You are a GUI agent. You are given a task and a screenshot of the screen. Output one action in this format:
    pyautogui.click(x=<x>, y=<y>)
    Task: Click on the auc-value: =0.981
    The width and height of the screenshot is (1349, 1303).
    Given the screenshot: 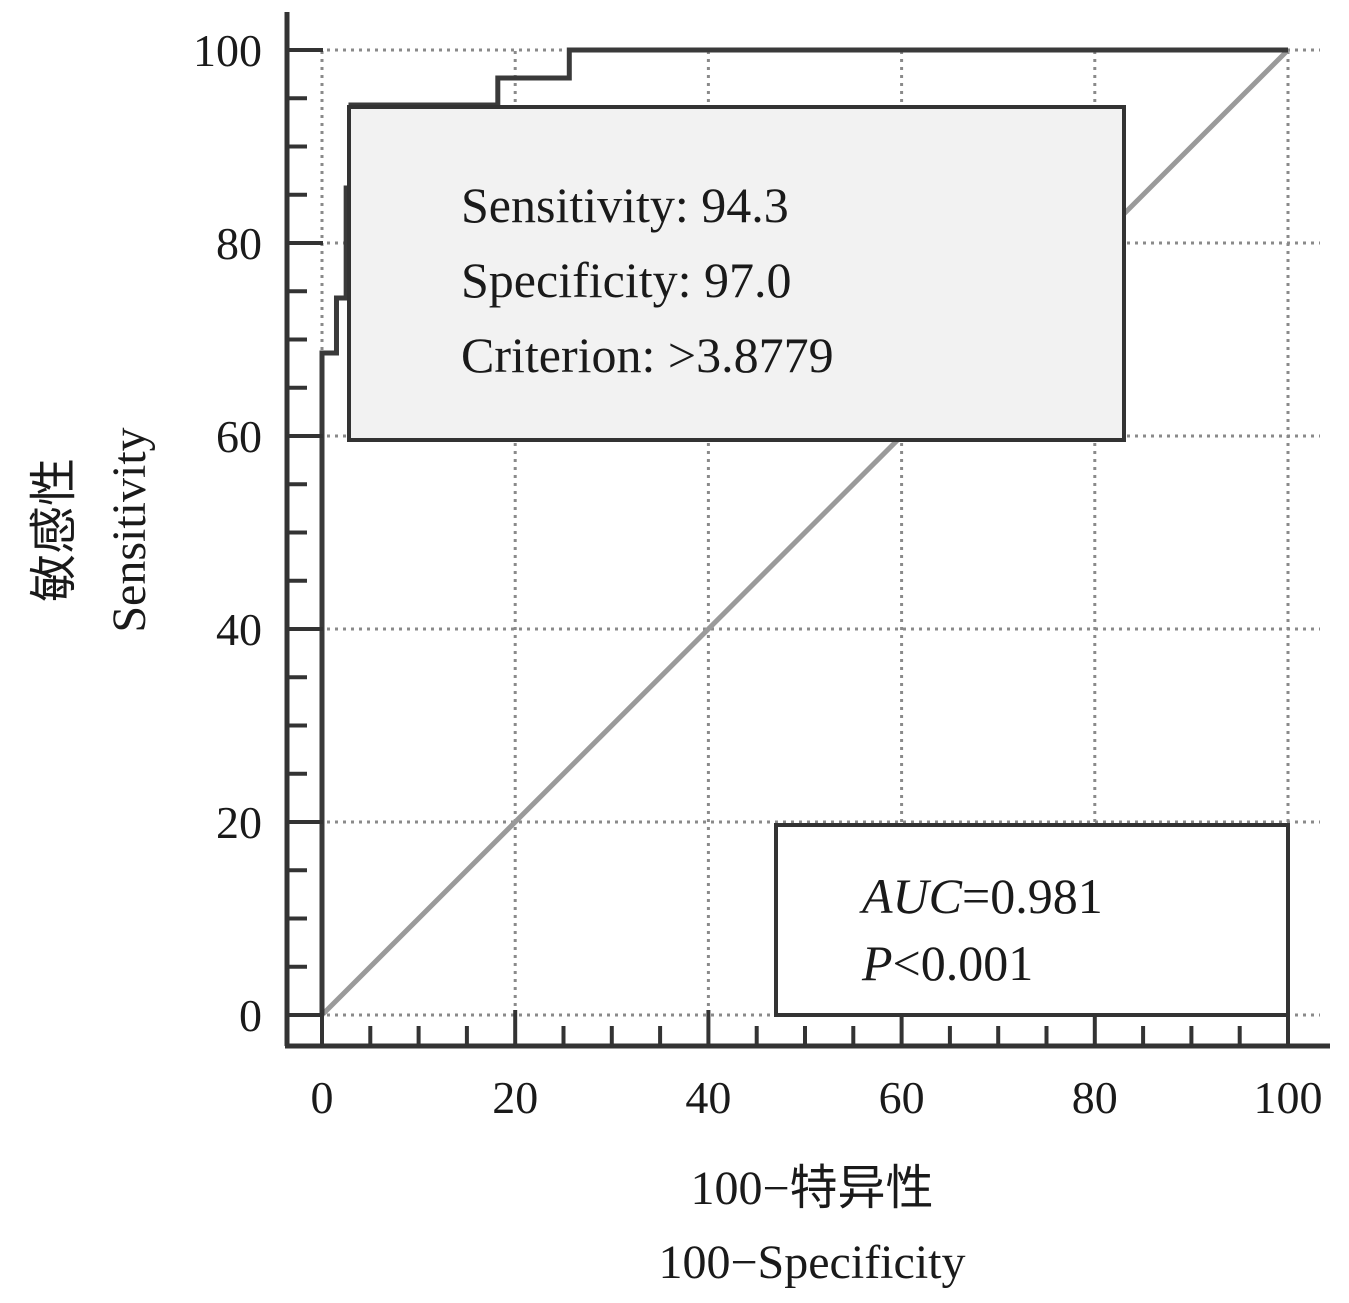 What is the action you would take?
    pyautogui.click(x=1032, y=896)
    